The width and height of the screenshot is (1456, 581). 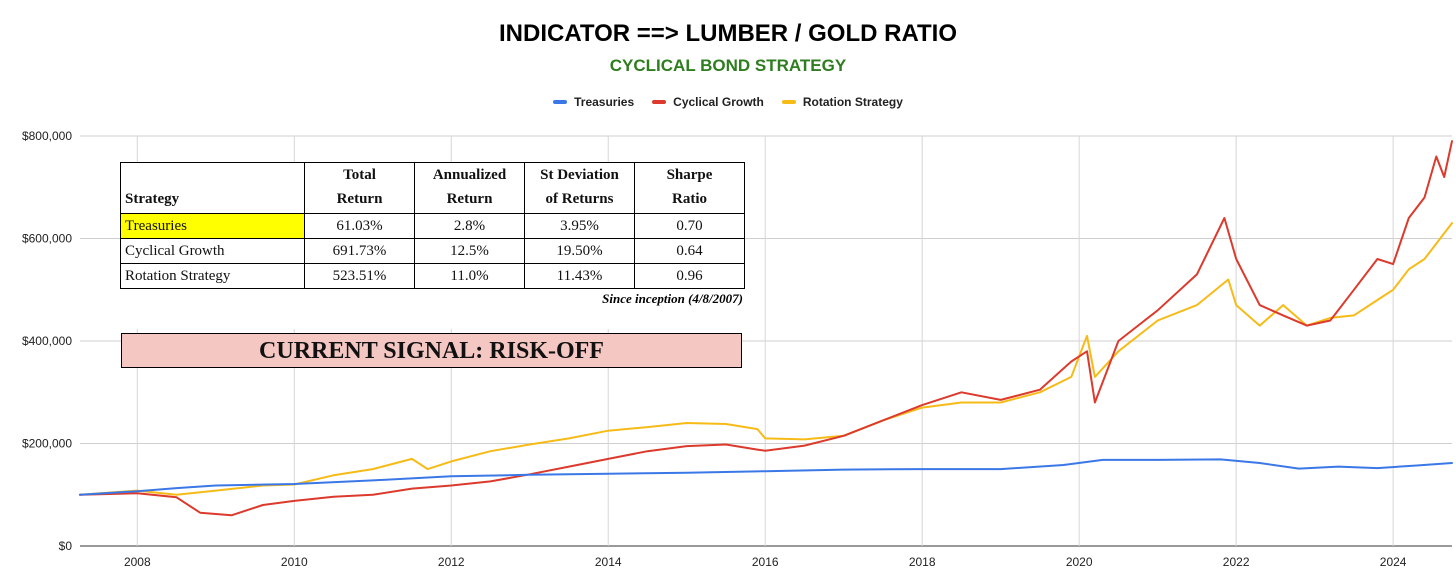 I want to click on x-axis: 2008 2010 2012 2014 2016 2018 2020 2022 2024, so click(x=765, y=562).